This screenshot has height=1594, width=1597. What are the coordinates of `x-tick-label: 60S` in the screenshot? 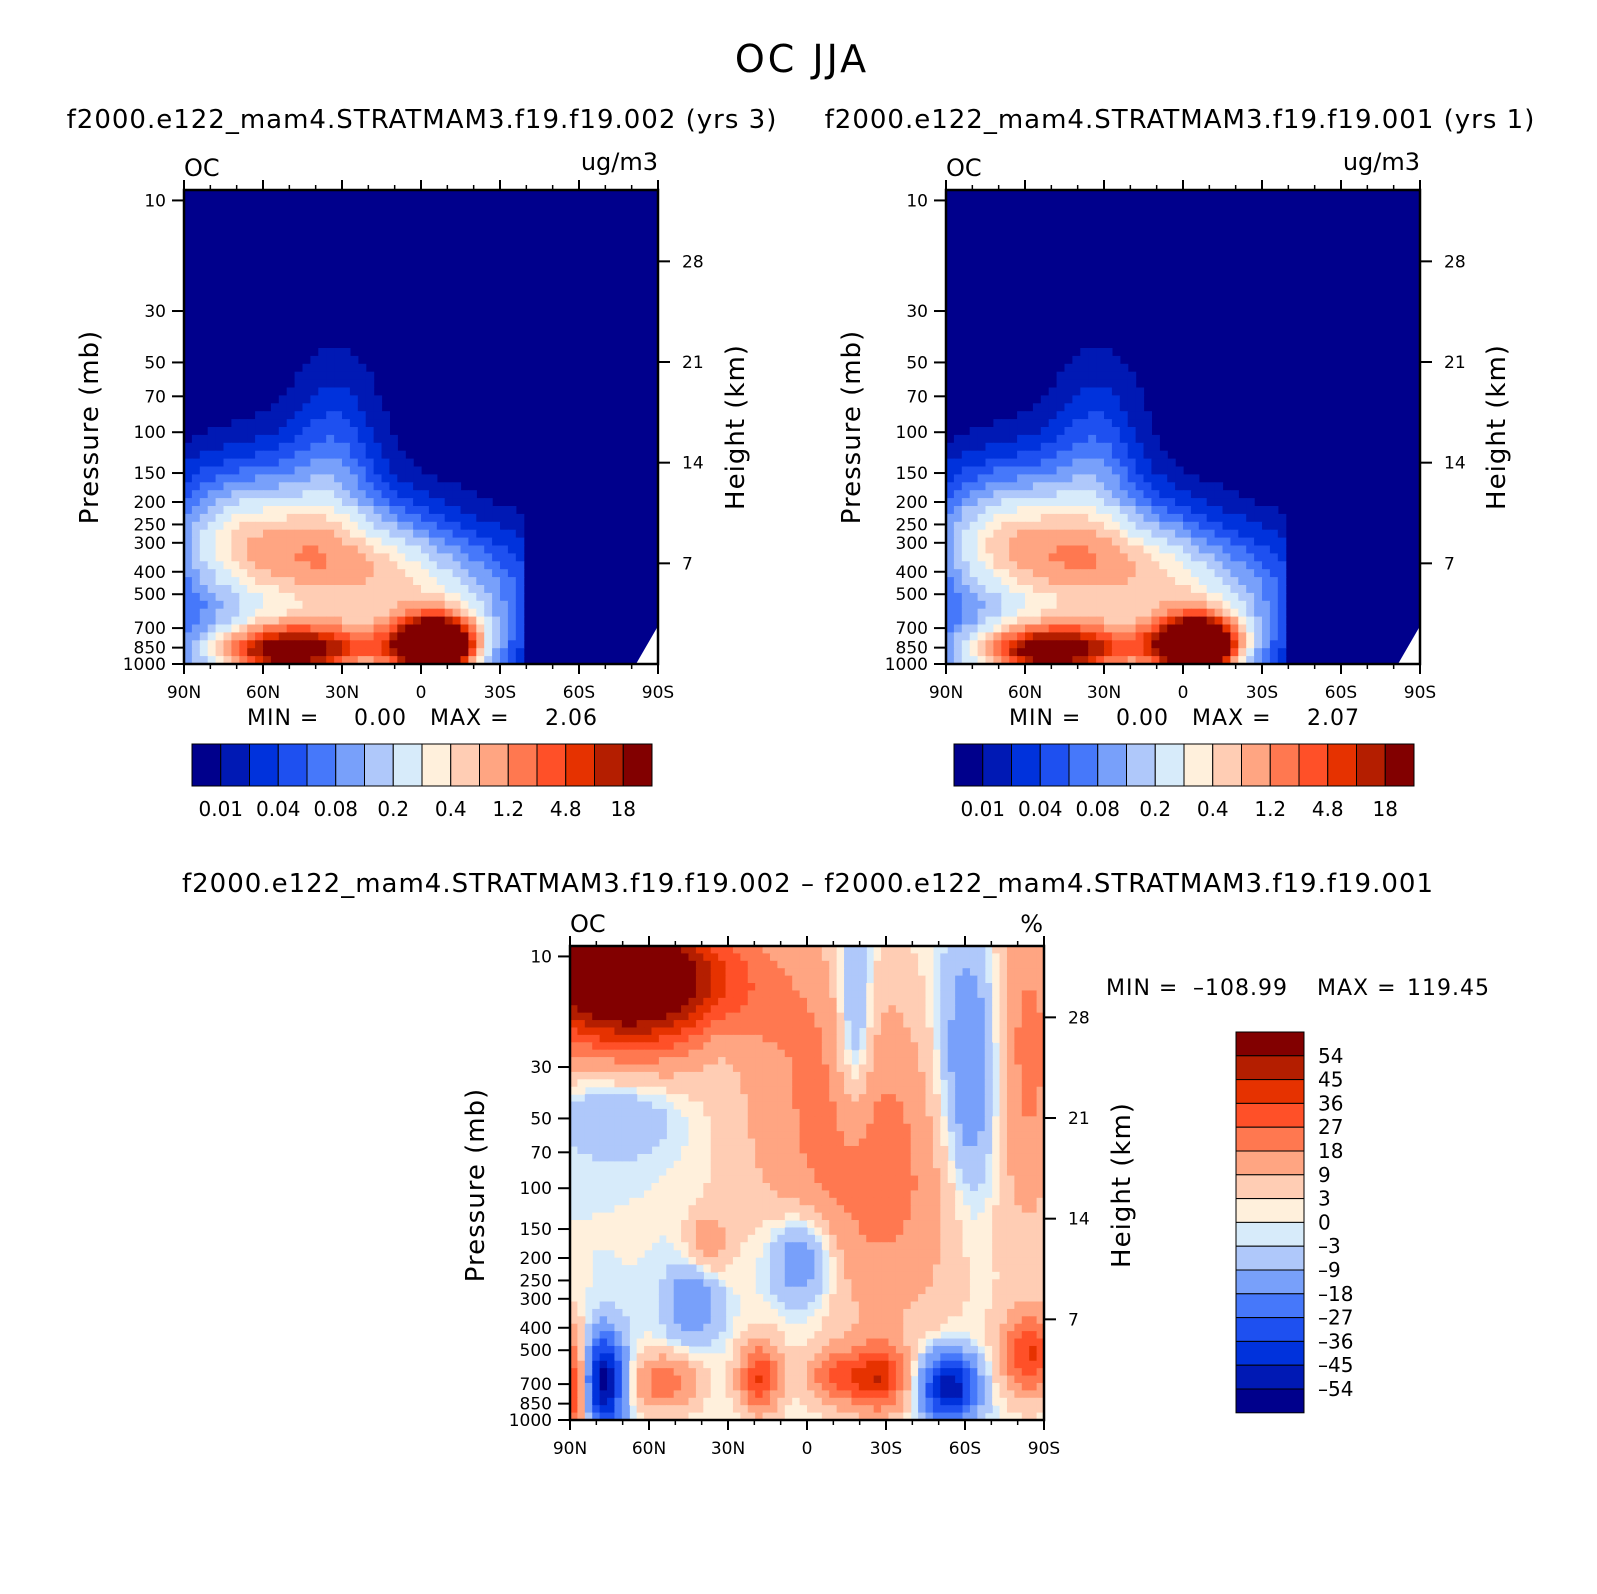 It's located at (579, 693).